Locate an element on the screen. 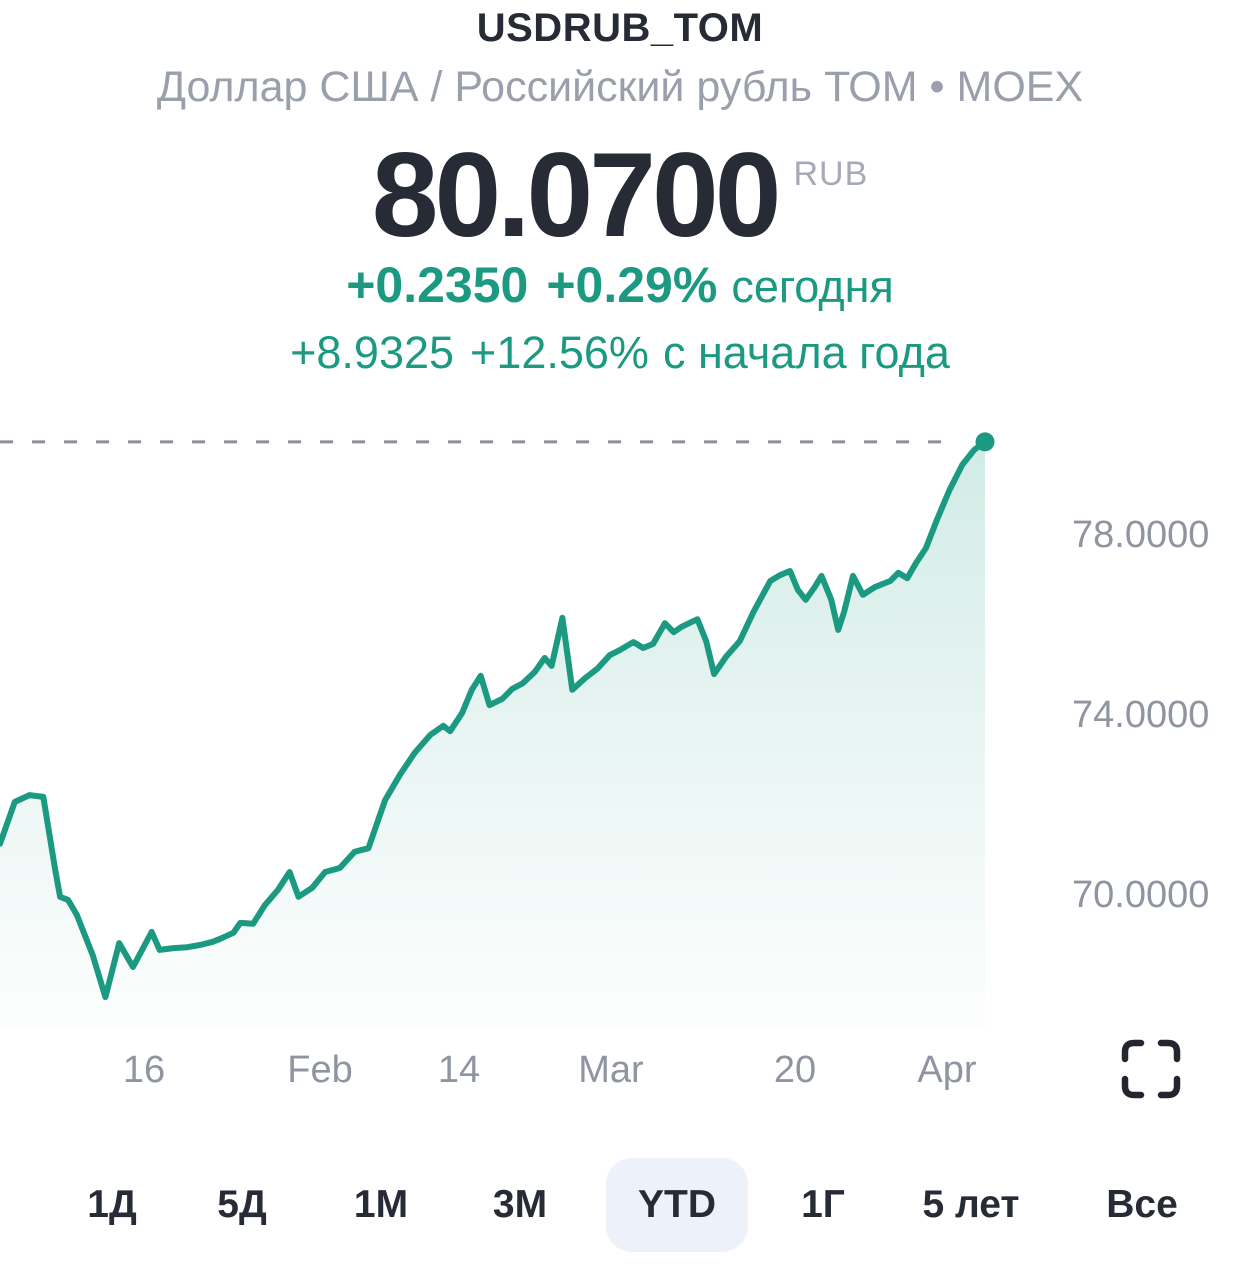  fullscreen-button is located at coordinates (1151, 1069).